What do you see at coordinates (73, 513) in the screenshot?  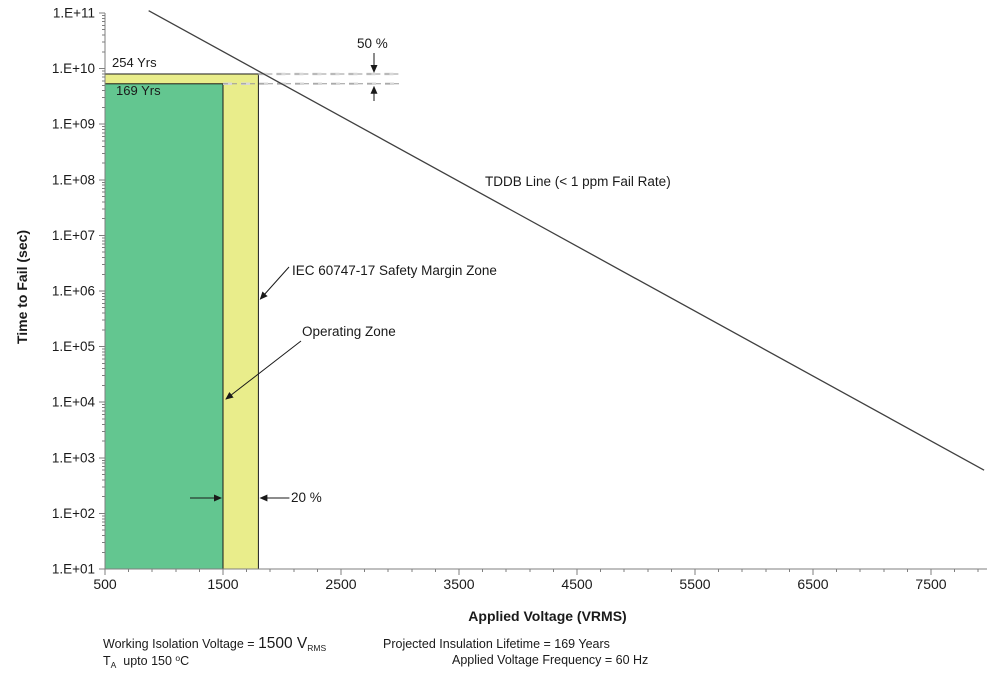 I see `y-tick-label: 1.E+02` at bounding box center [73, 513].